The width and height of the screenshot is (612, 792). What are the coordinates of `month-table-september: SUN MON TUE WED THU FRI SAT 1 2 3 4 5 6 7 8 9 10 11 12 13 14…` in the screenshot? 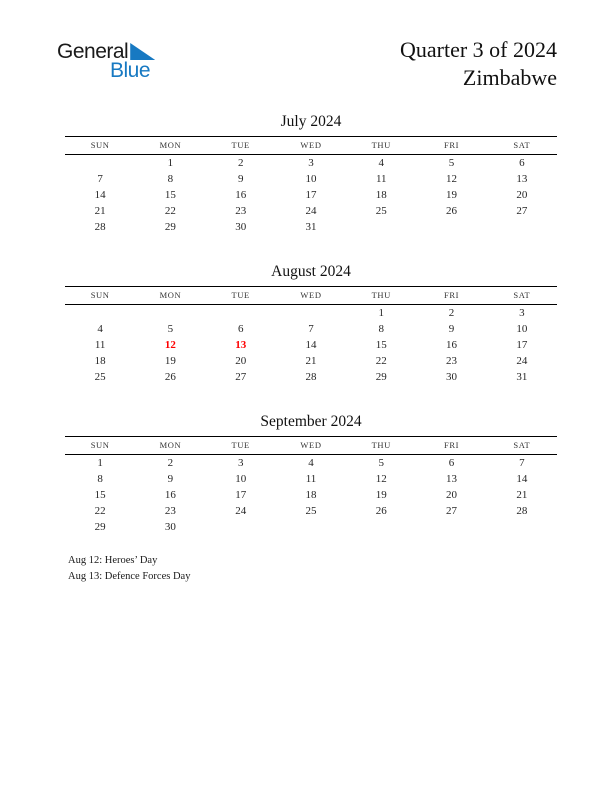 It's located at (311, 485).